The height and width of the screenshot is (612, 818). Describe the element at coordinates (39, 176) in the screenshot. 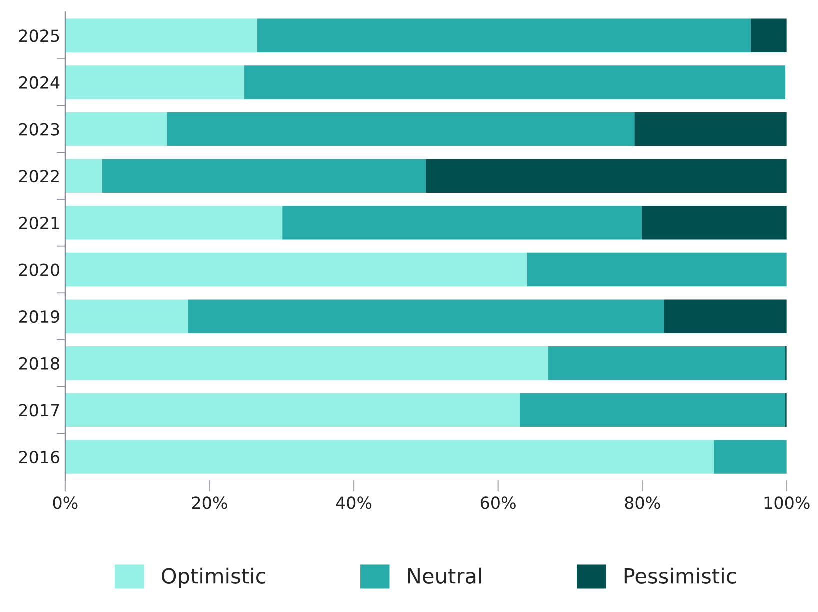

I see `y-tick-label: 2022` at that location.